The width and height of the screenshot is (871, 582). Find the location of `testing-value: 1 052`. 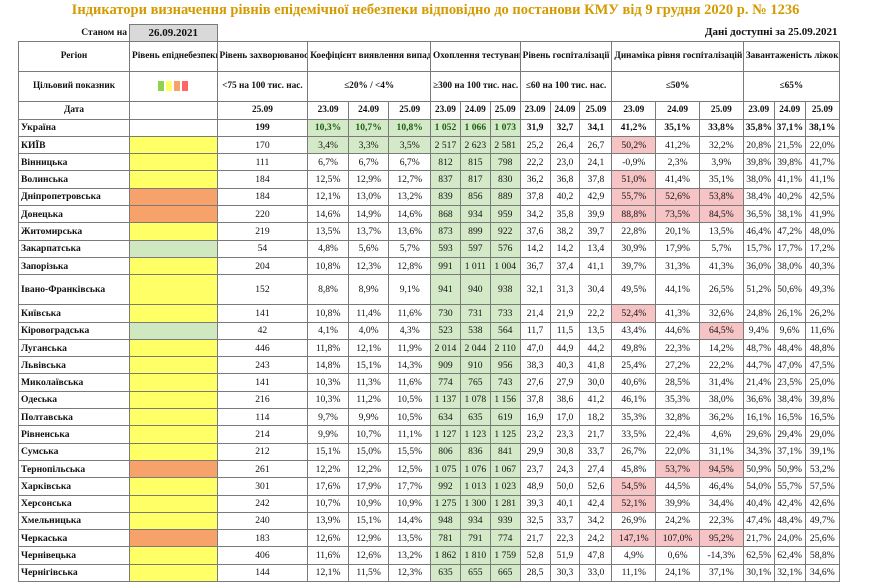

testing-value: 1 052 is located at coordinates (445, 127).